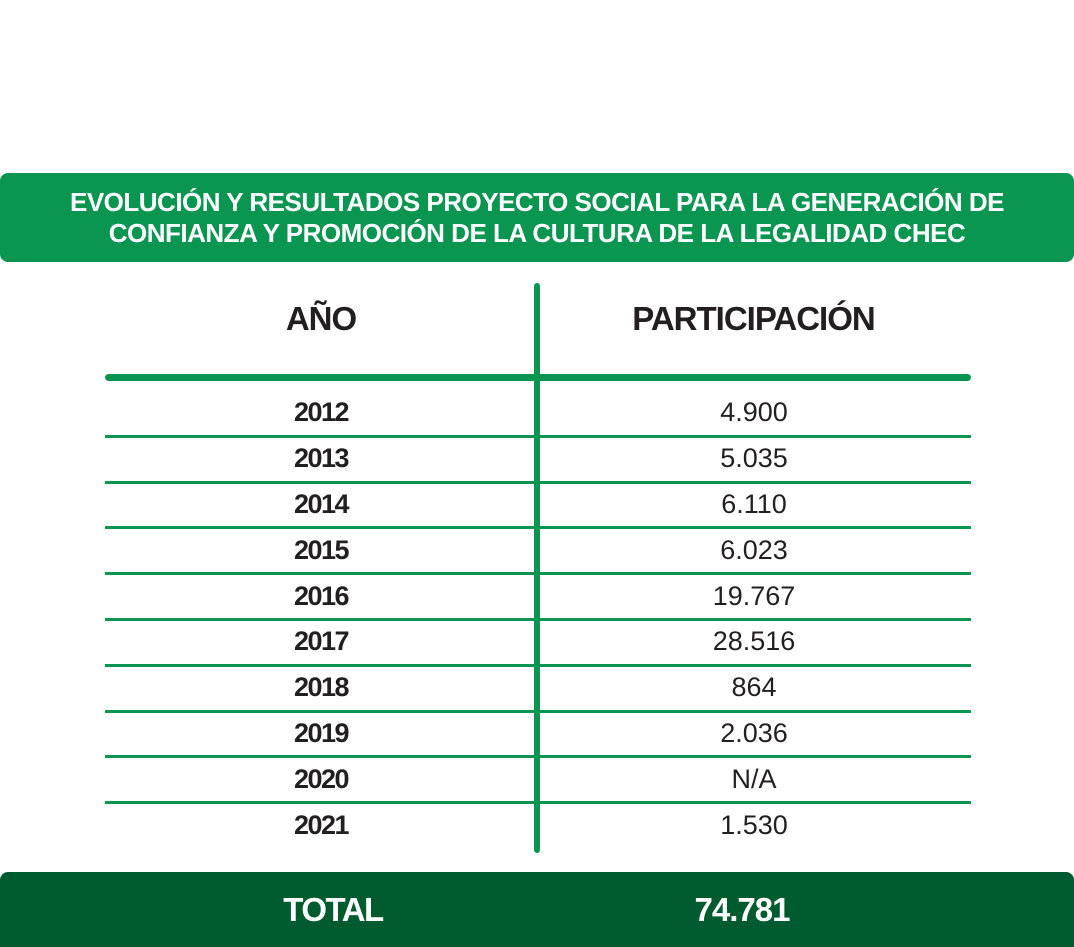  I want to click on participation-cell: 19.767, so click(754, 595).